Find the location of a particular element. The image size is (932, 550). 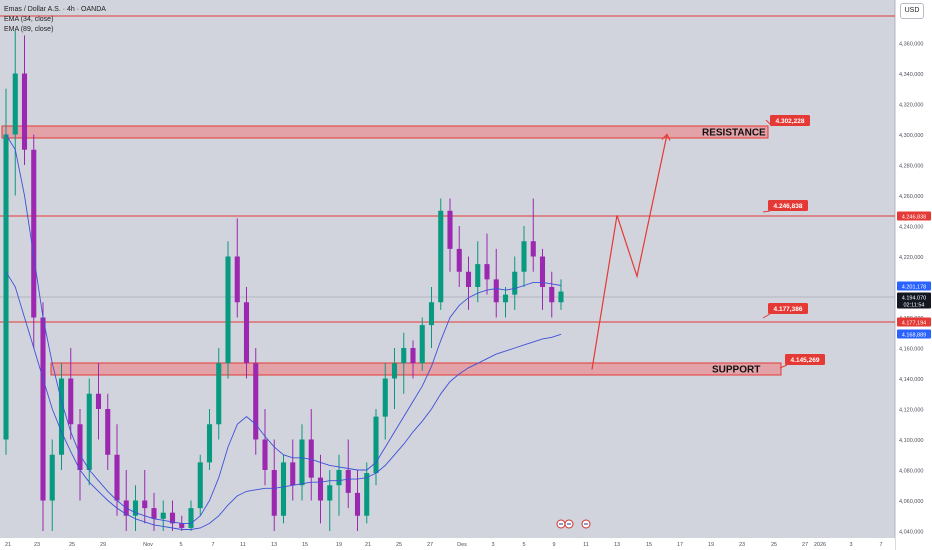

ema89-legend: EMA (89, close) is located at coordinates (29, 29).